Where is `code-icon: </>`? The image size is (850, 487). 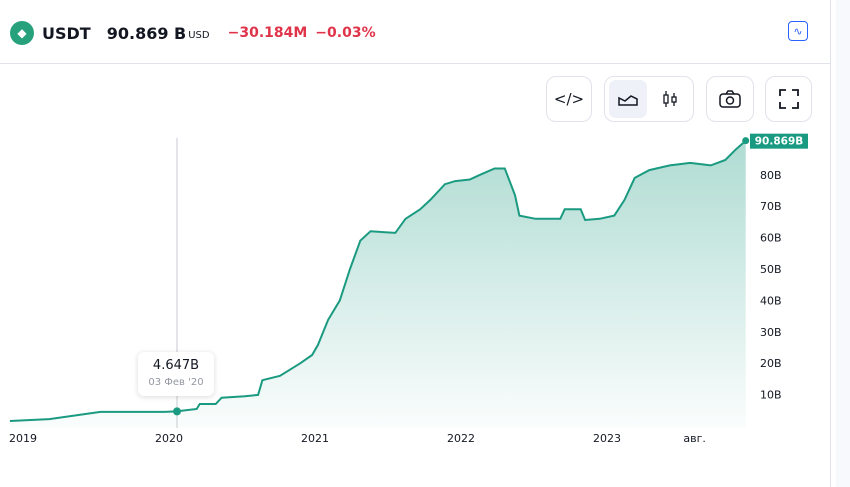
code-icon: </> is located at coordinates (569, 99).